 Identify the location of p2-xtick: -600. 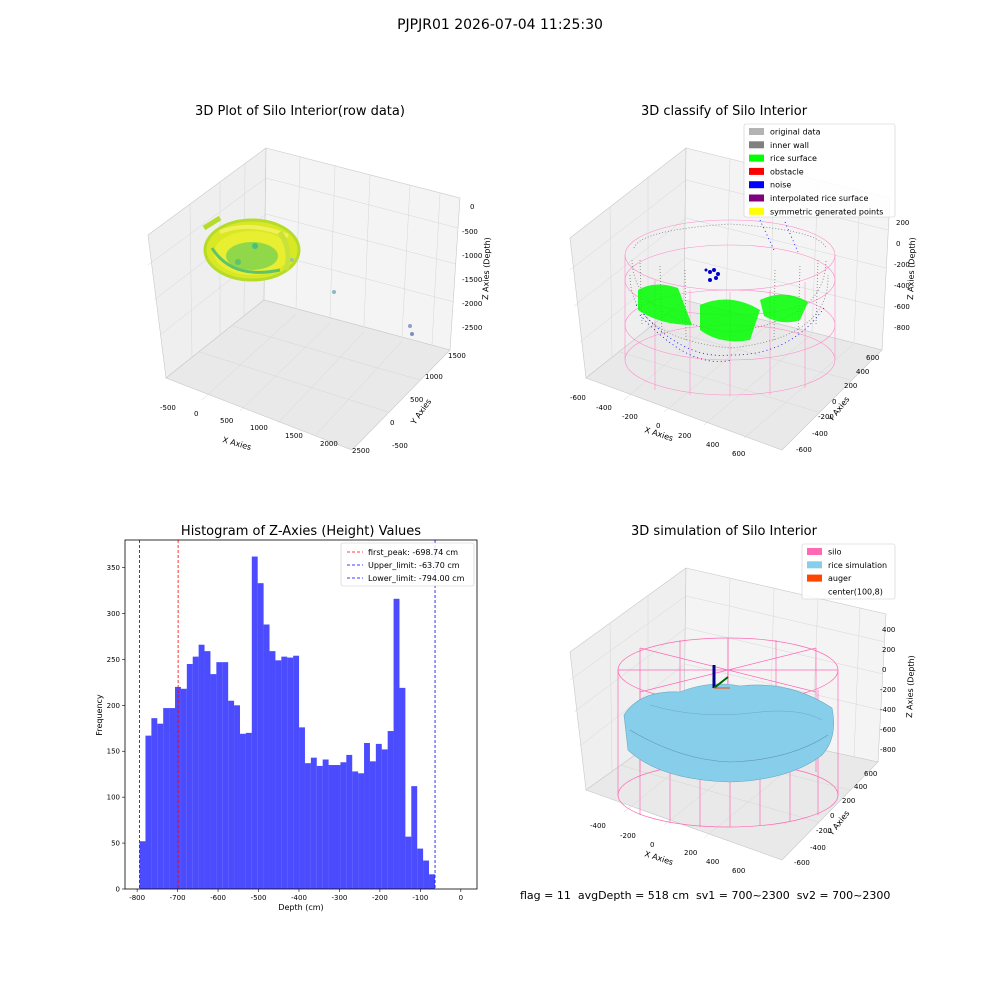
(578, 398).